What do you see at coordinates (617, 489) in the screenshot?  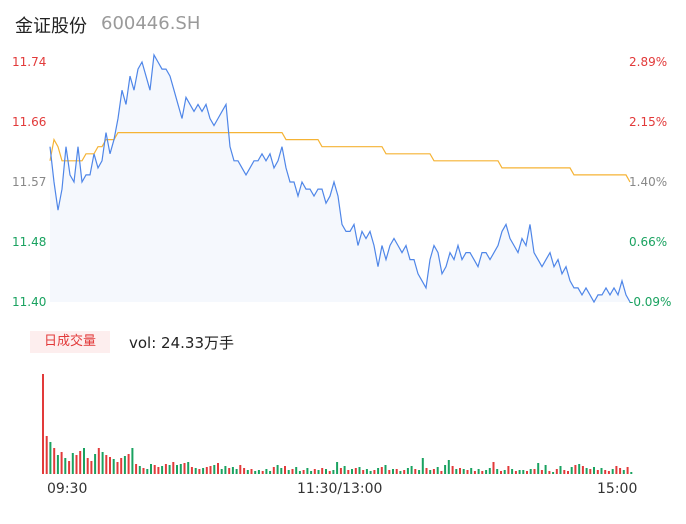 I see `time-tick-label: 15:00` at bounding box center [617, 489].